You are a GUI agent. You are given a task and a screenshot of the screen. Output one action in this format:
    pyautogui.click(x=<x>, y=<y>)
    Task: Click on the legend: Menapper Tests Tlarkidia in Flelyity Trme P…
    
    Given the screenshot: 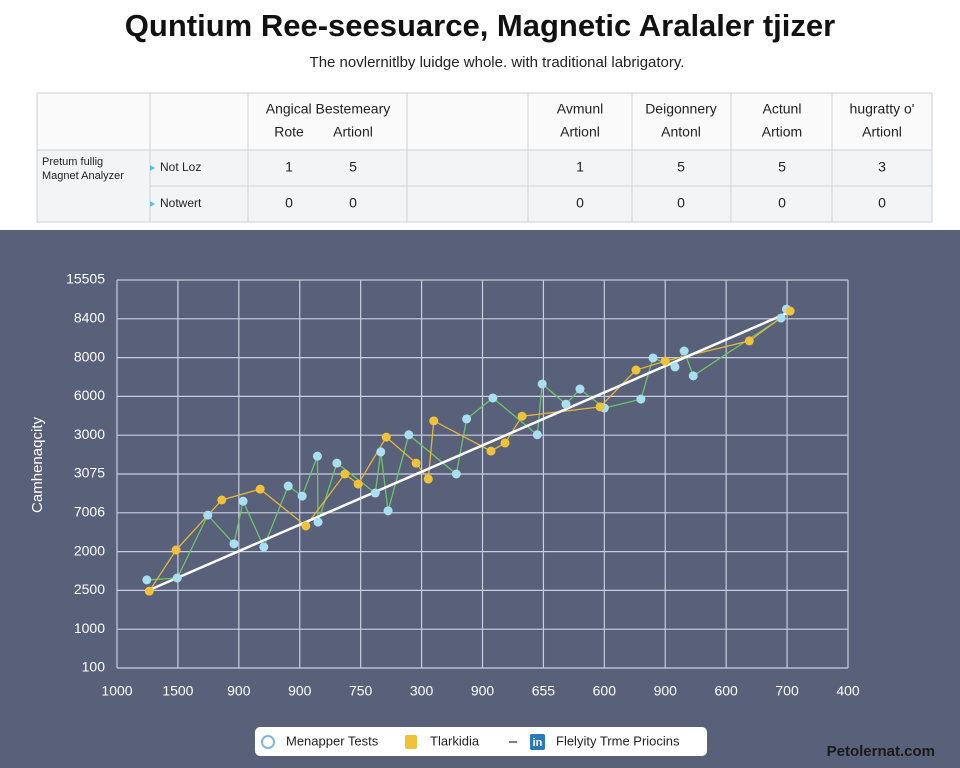 What is the action you would take?
    pyautogui.click(x=481, y=741)
    